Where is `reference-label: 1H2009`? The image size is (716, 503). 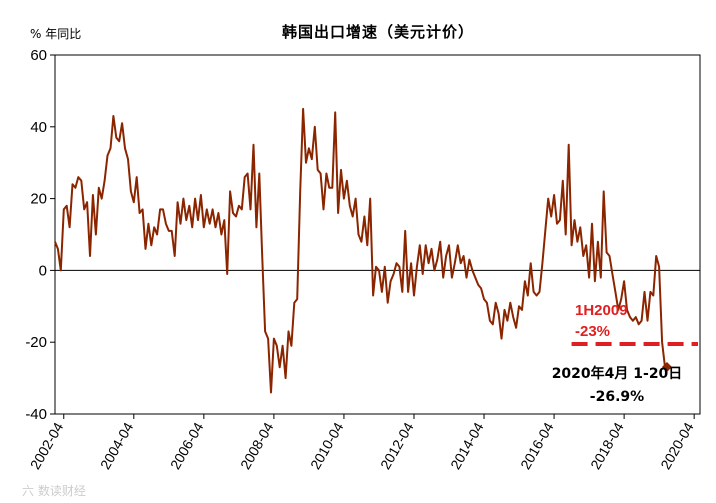 reference-label: 1H2009 is located at coordinates (601, 310).